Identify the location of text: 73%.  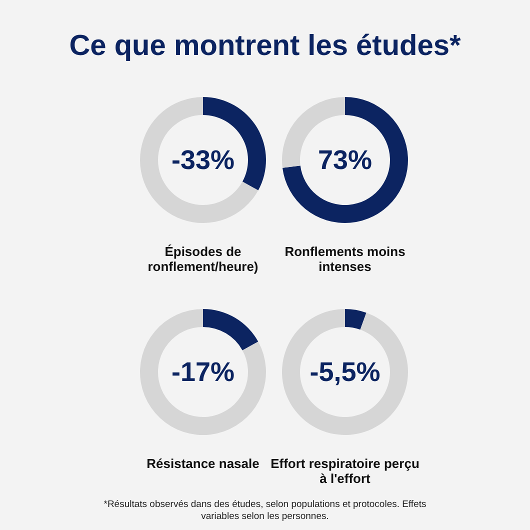
(345, 160).